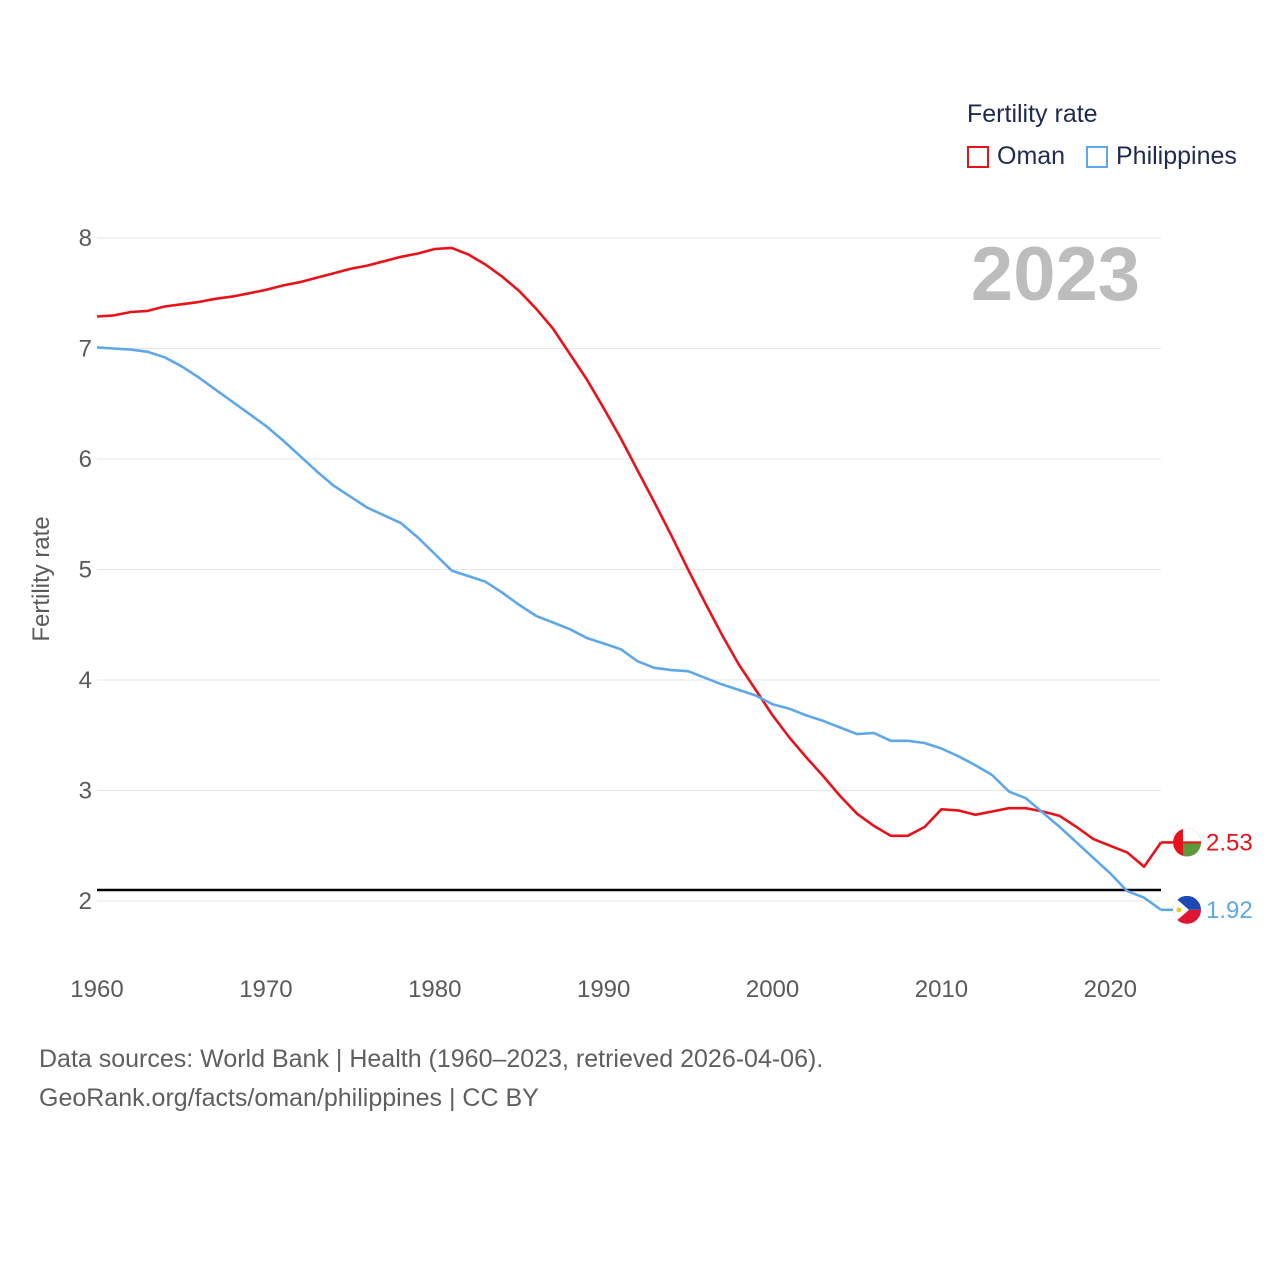 The image size is (1280, 1280). Describe the element at coordinates (1187, 909) in the screenshot. I see `philippines-flag-icon` at that location.